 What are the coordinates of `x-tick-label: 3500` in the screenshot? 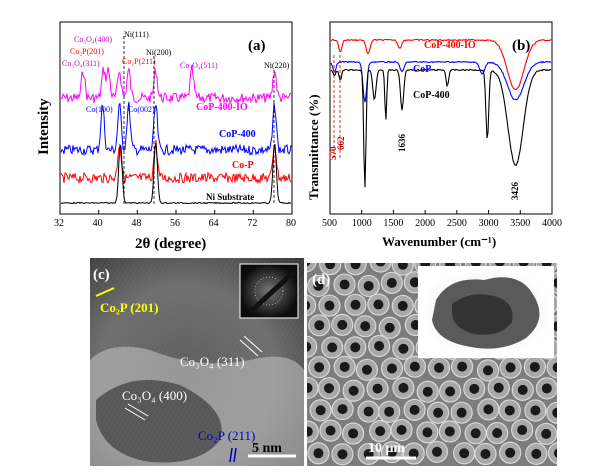 It's located at (520, 223).